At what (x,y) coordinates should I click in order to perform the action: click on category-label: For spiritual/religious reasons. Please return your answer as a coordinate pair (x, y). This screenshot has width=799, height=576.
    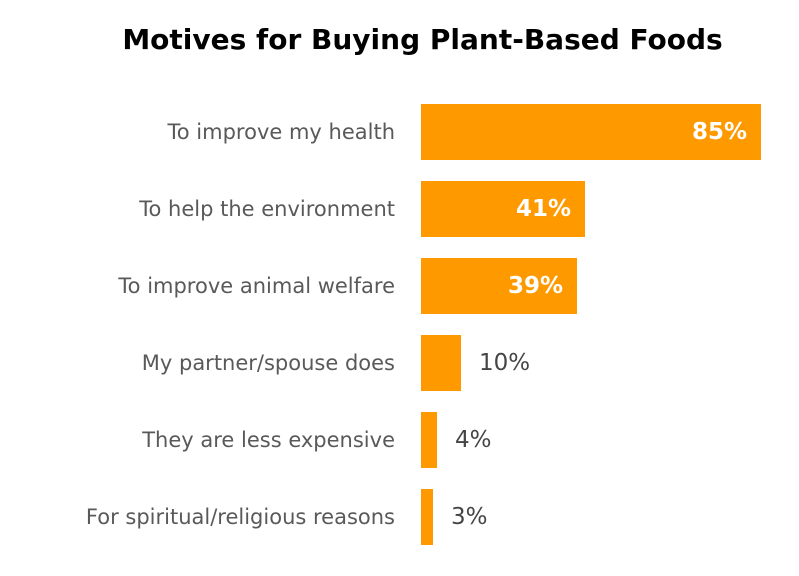
    Looking at the image, I should click on (240, 517).